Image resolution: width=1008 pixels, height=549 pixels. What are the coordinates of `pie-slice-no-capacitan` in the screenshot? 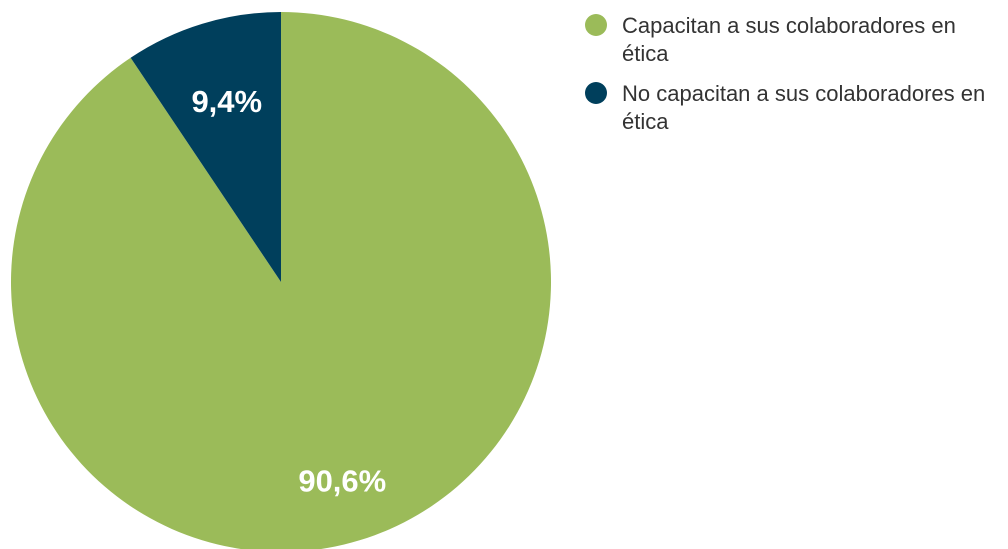 It's located at (205, 147).